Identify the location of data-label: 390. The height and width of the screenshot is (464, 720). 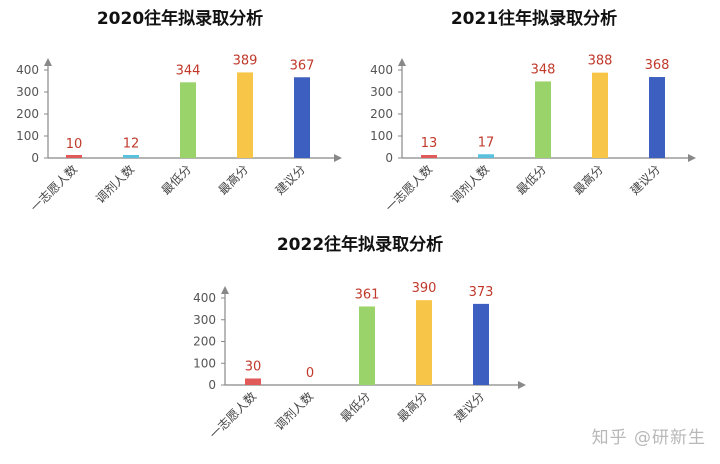
(424, 288).